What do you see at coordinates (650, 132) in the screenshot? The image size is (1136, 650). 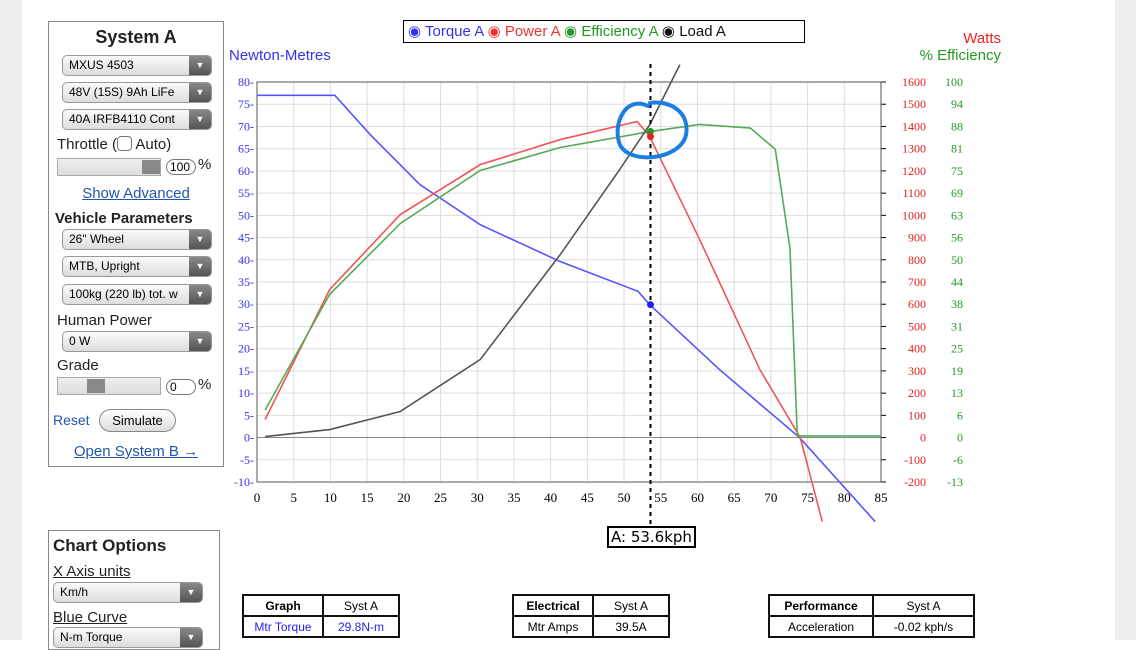 I see `cursor-point-efficiency` at bounding box center [650, 132].